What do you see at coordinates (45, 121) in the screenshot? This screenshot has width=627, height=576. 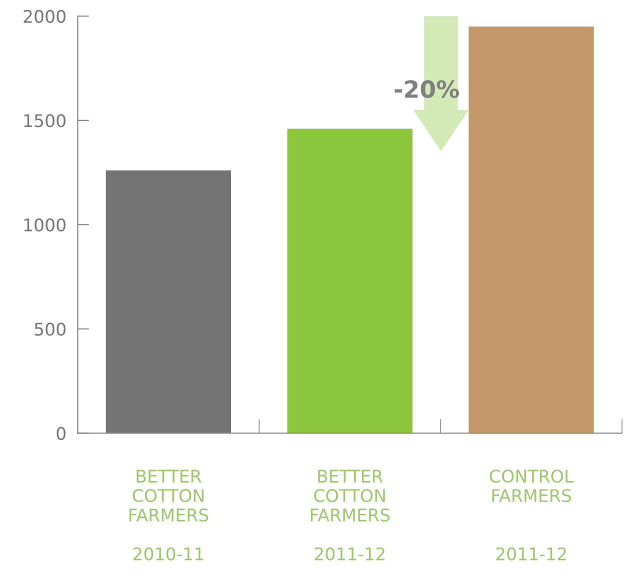 I see `y-tick-label: 1500` at bounding box center [45, 121].